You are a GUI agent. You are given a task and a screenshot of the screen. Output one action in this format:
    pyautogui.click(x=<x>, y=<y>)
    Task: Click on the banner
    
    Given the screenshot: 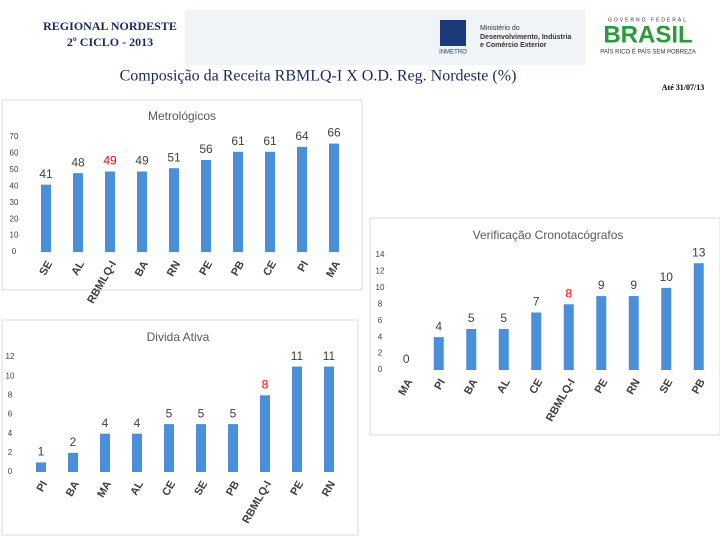 What is the action you would take?
    pyautogui.click(x=385, y=37)
    